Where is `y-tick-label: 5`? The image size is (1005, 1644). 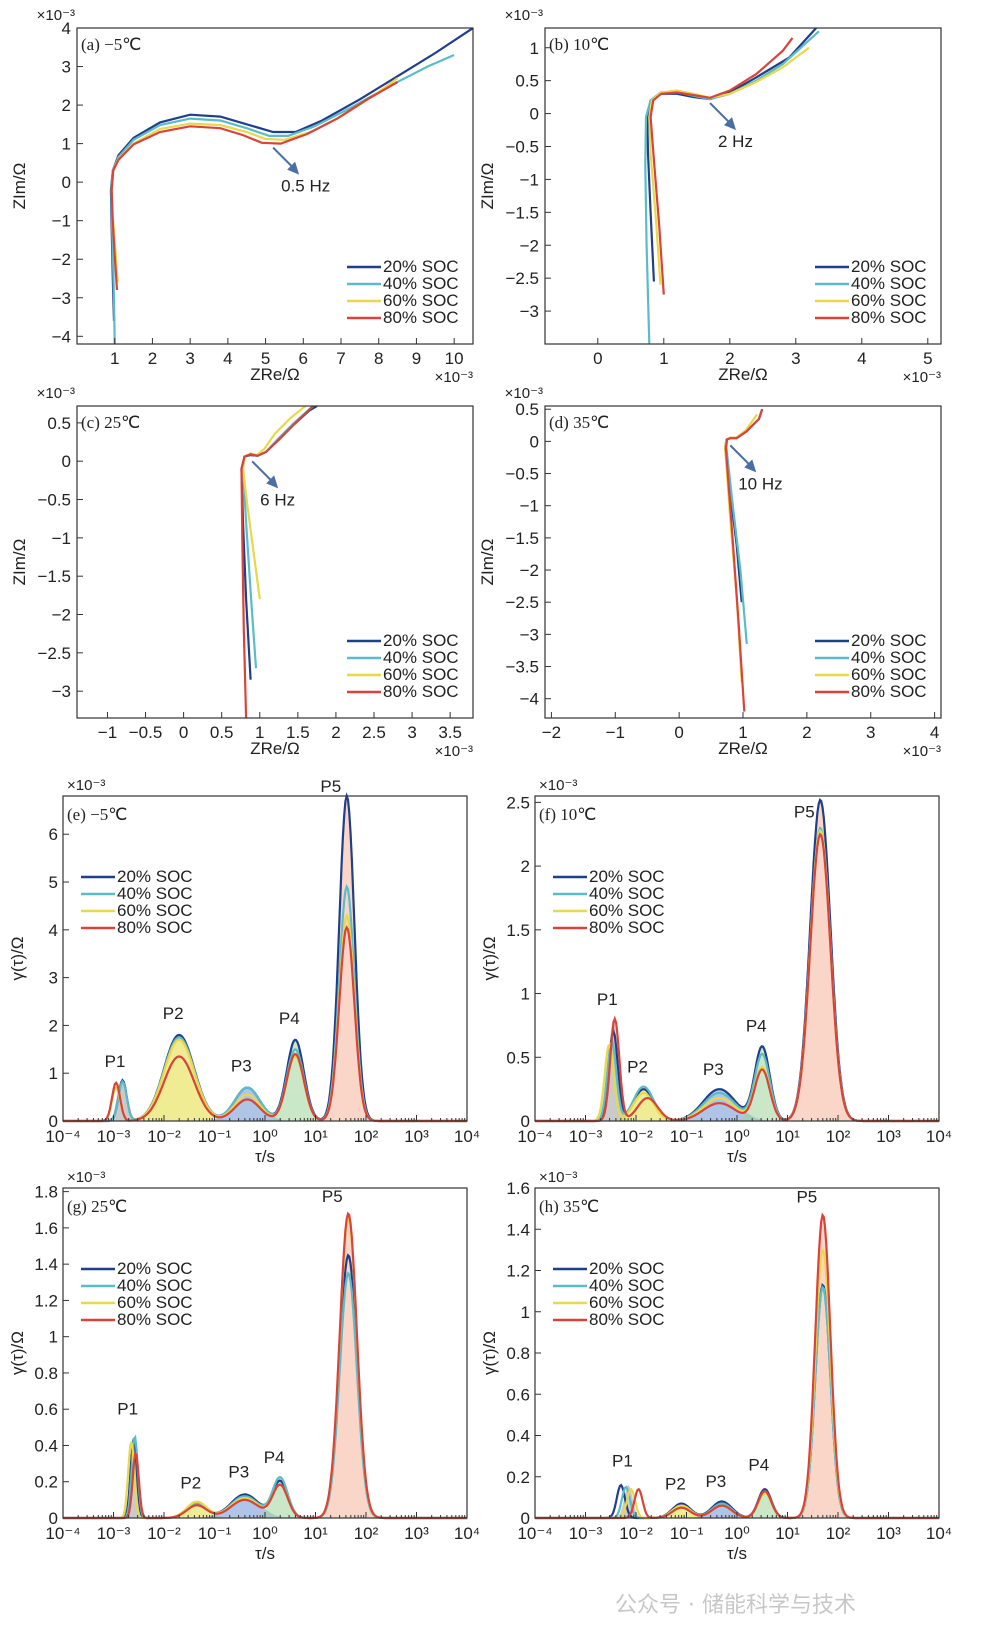
y-tick-label: 5 is located at coordinates (53, 882).